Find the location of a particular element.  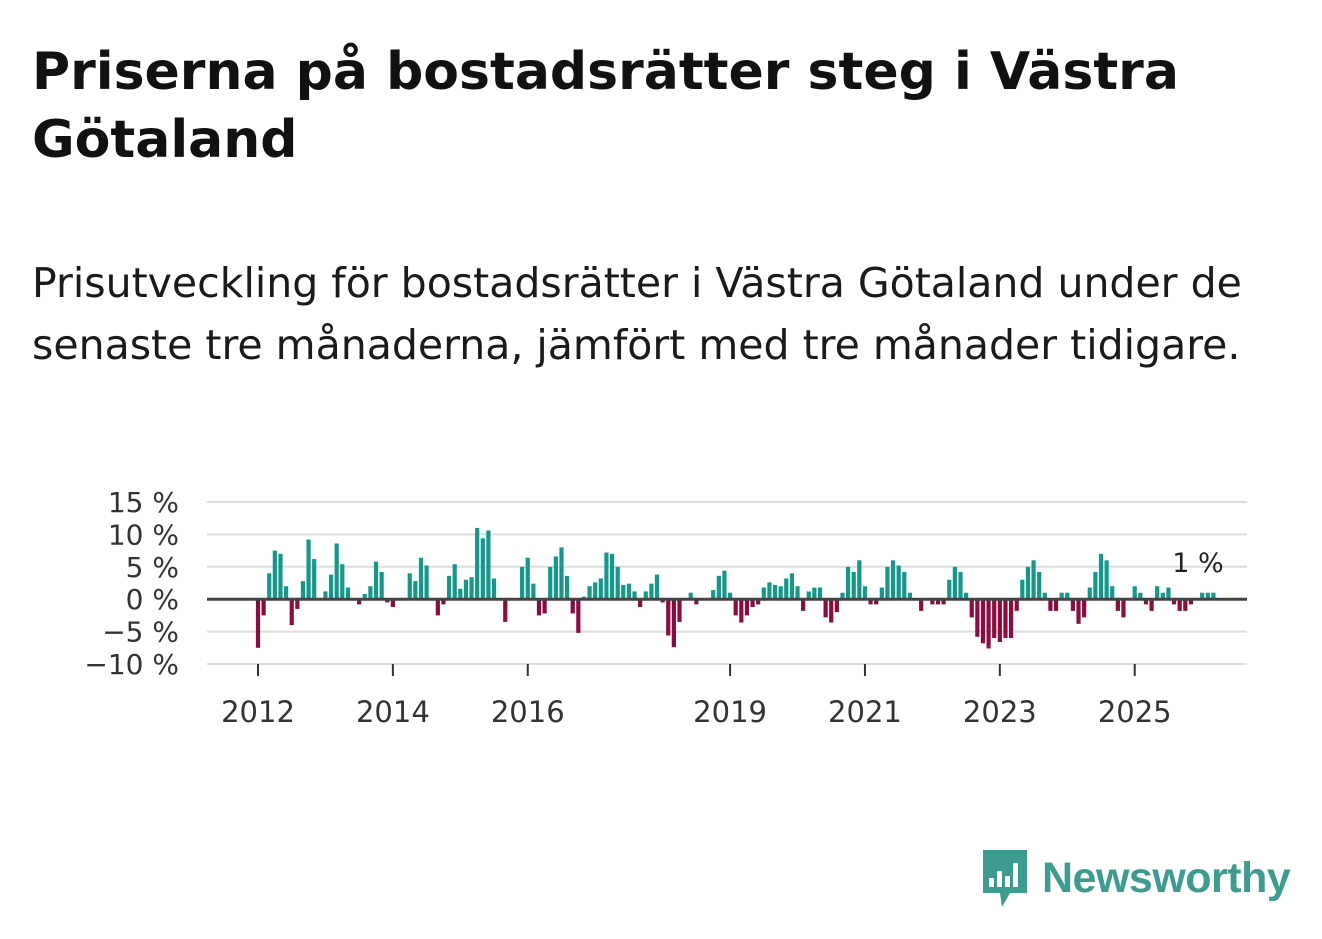

y-tick-label: 10 % is located at coordinates (143, 534).